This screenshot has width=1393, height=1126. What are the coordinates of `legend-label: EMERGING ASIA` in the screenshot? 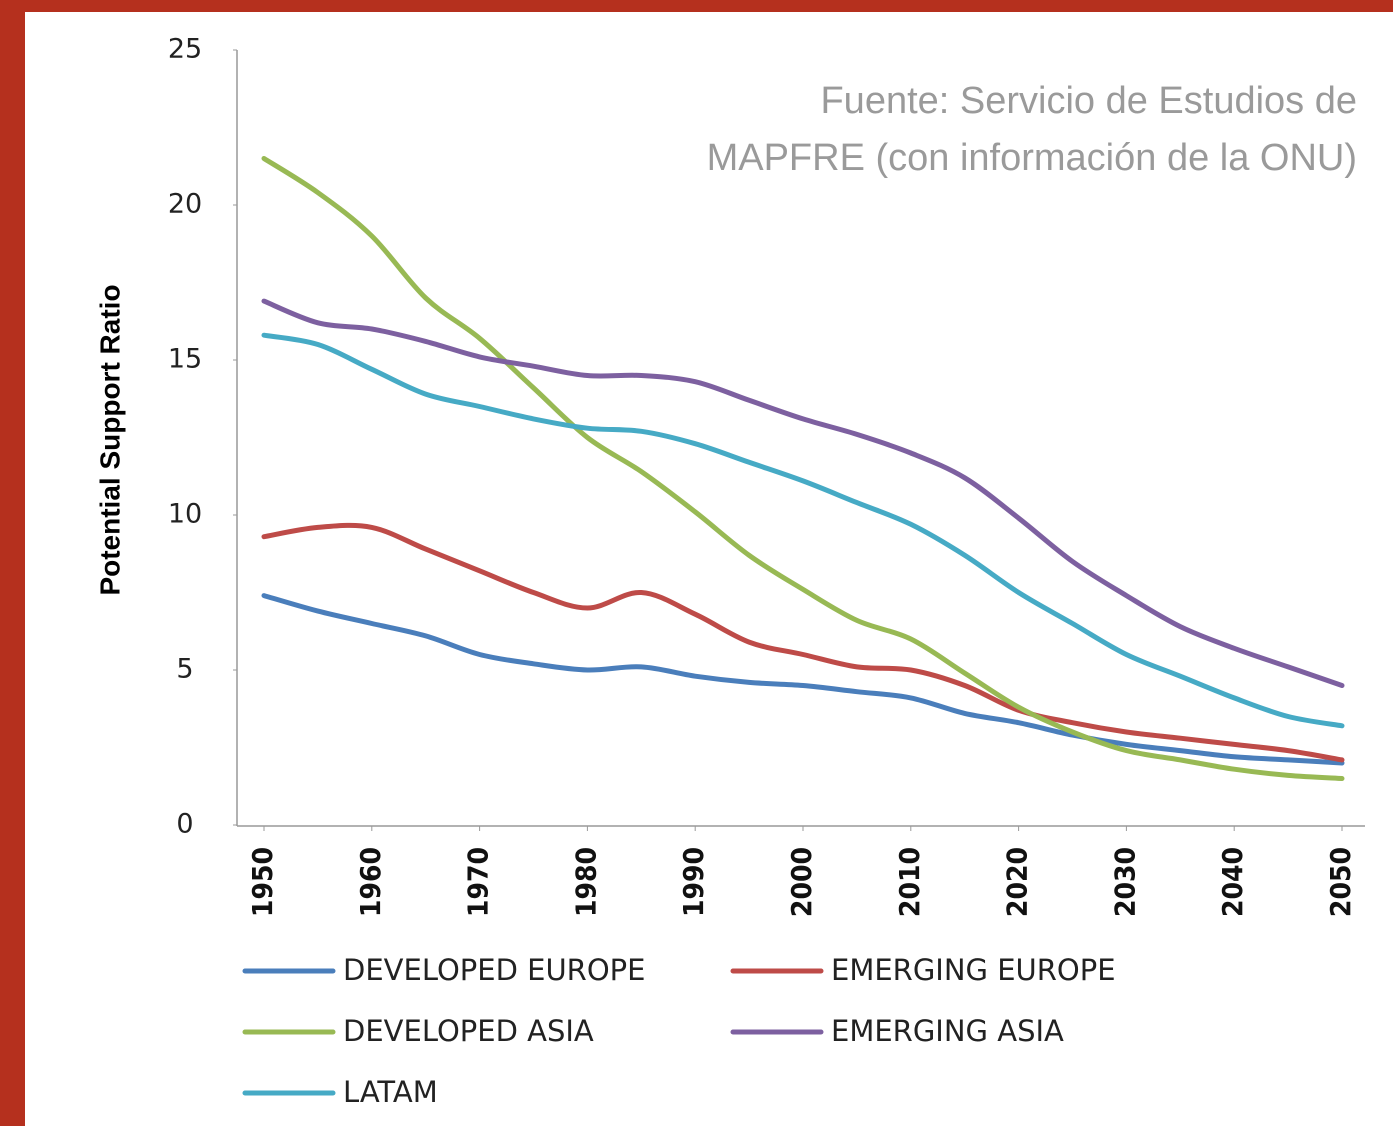 It's located at (947, 1031).